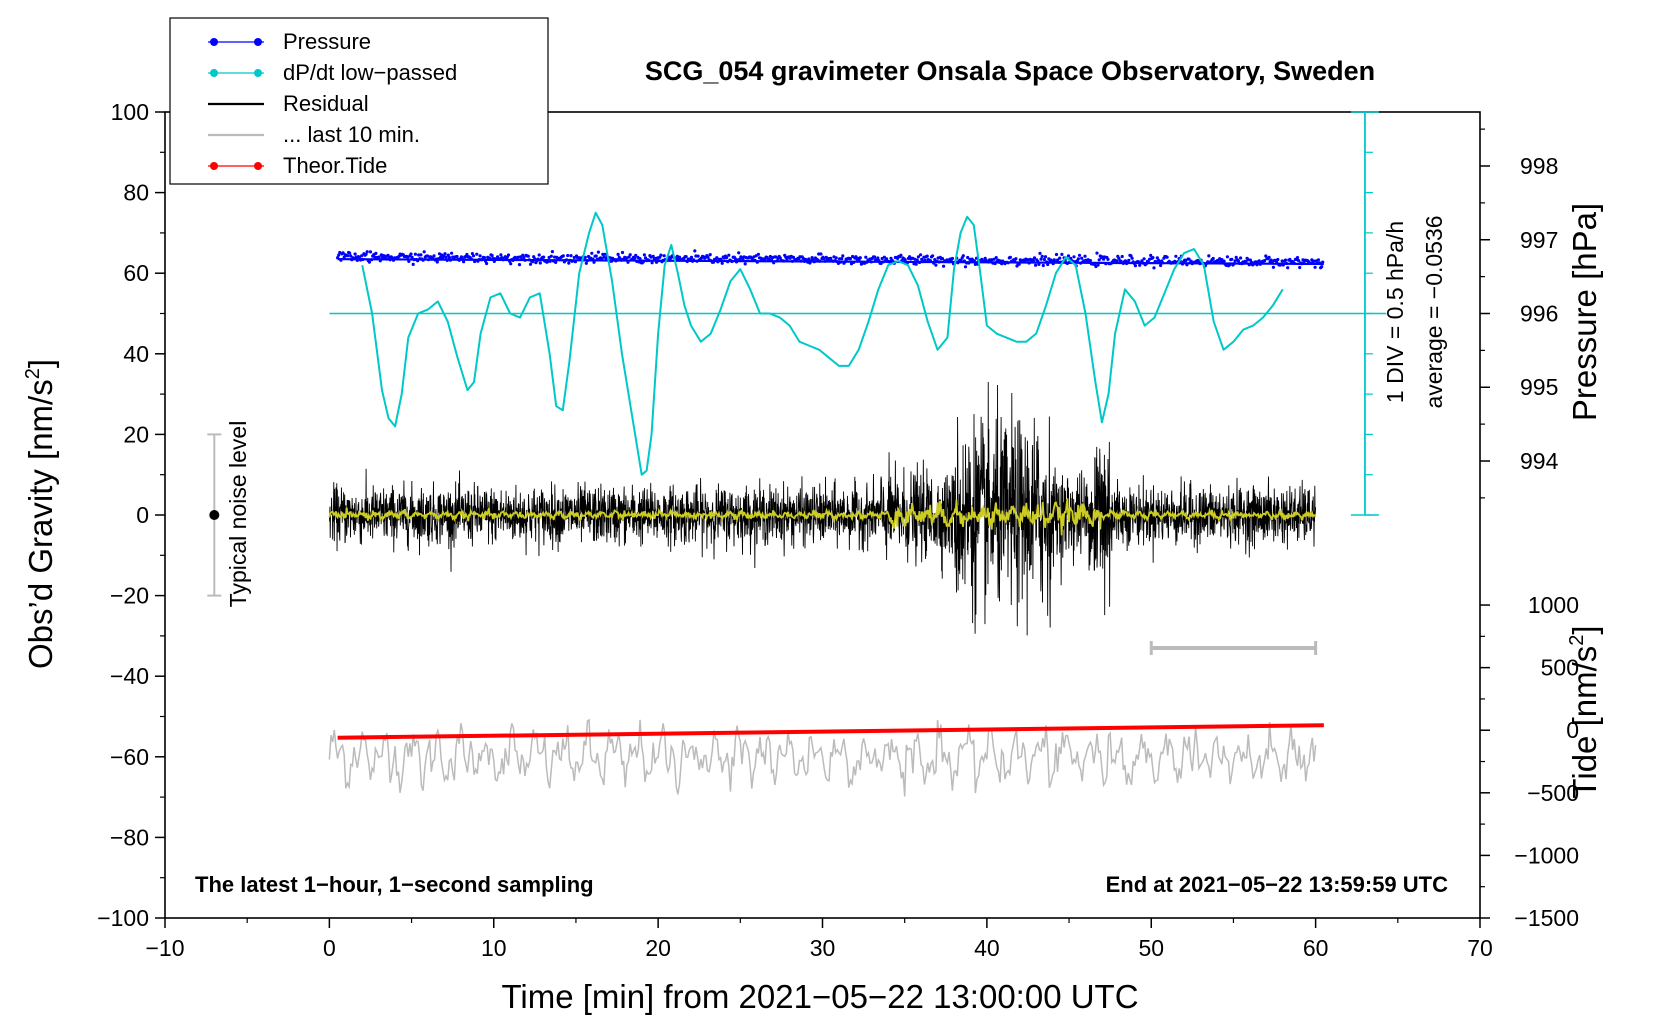  What do you see at coordinates (394, 884) in the screenshot?
I see `footer-left-label: The latest 1−hour, 1−second sampling` at bounding box center [394, 884].